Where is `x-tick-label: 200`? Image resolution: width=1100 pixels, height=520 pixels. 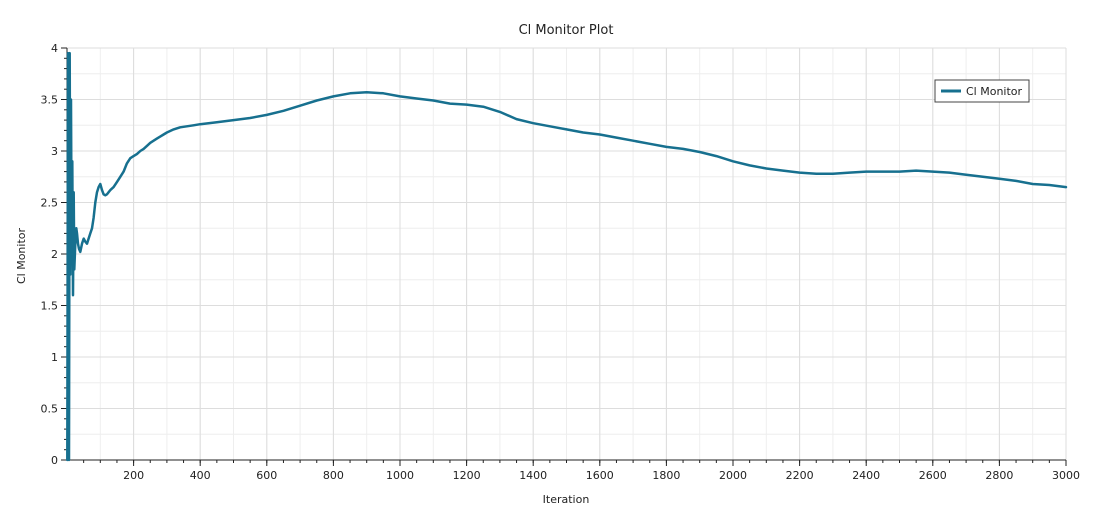 x-tick-label: 200 is located at coordinates (133, 475).